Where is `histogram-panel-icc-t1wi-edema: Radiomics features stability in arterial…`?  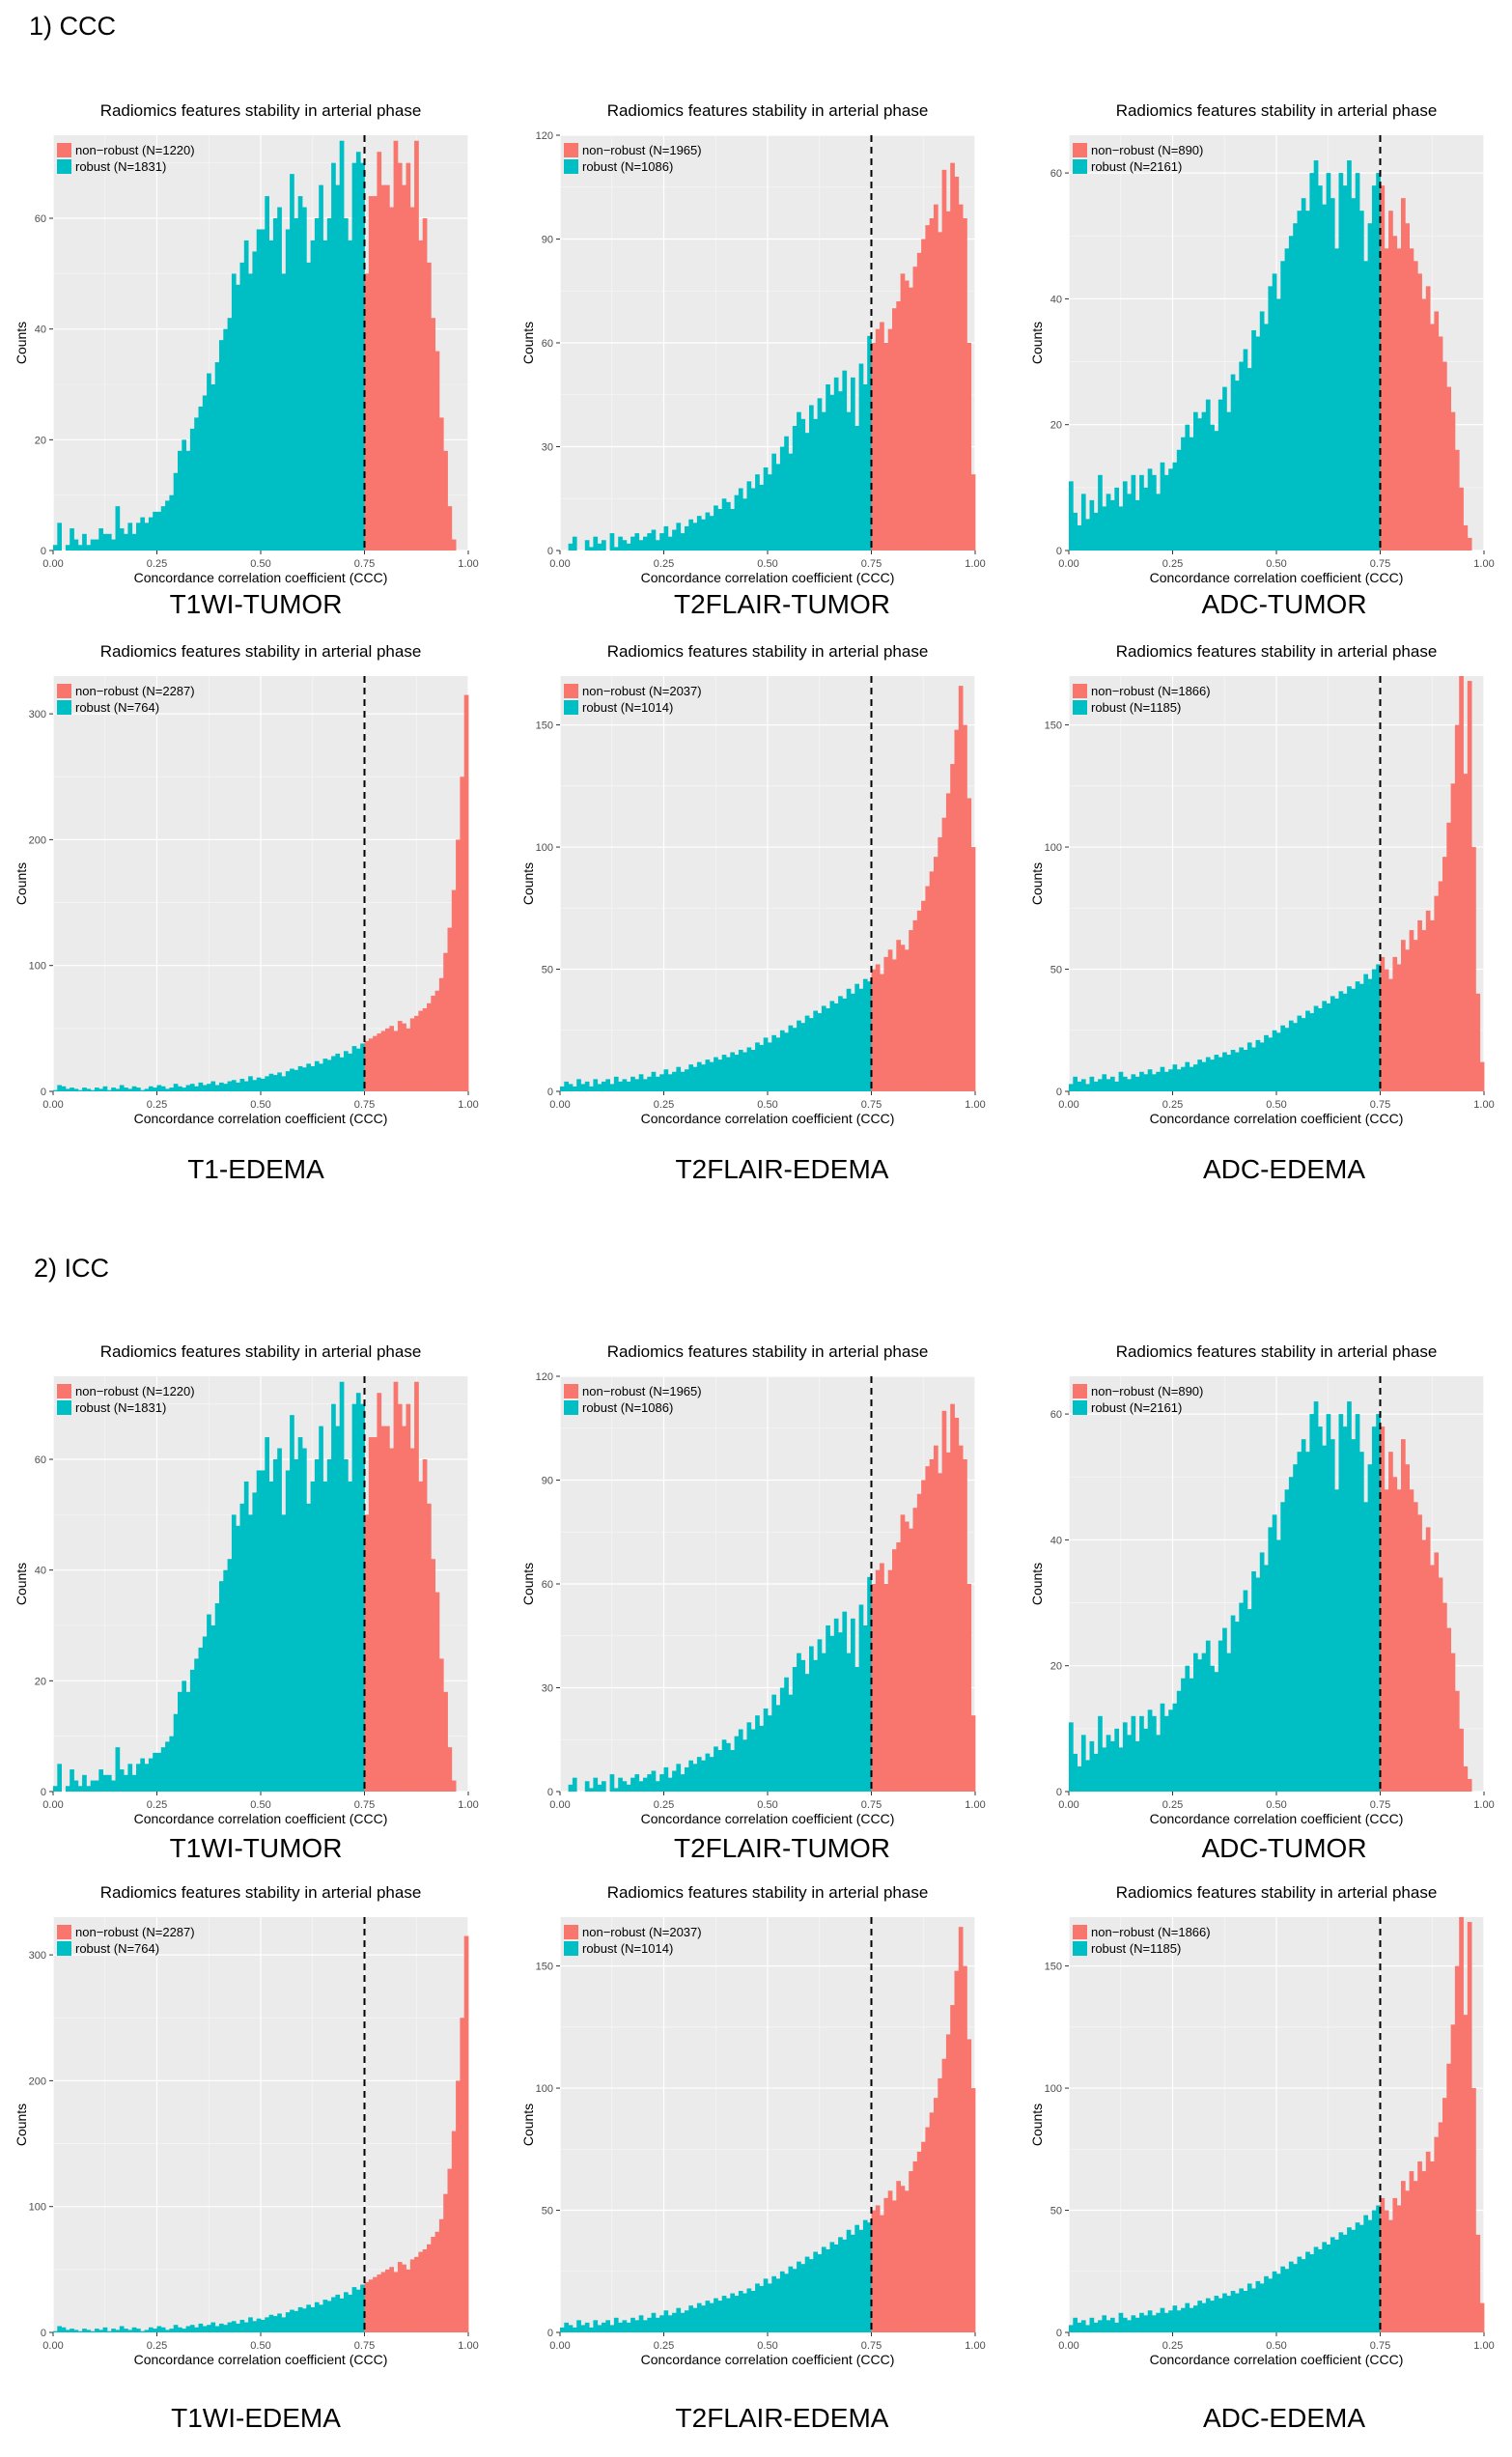
histogram-panel-icc-t1wi-edema: Radiomics features stability in arterial… is located at coordinates (251, 2120).